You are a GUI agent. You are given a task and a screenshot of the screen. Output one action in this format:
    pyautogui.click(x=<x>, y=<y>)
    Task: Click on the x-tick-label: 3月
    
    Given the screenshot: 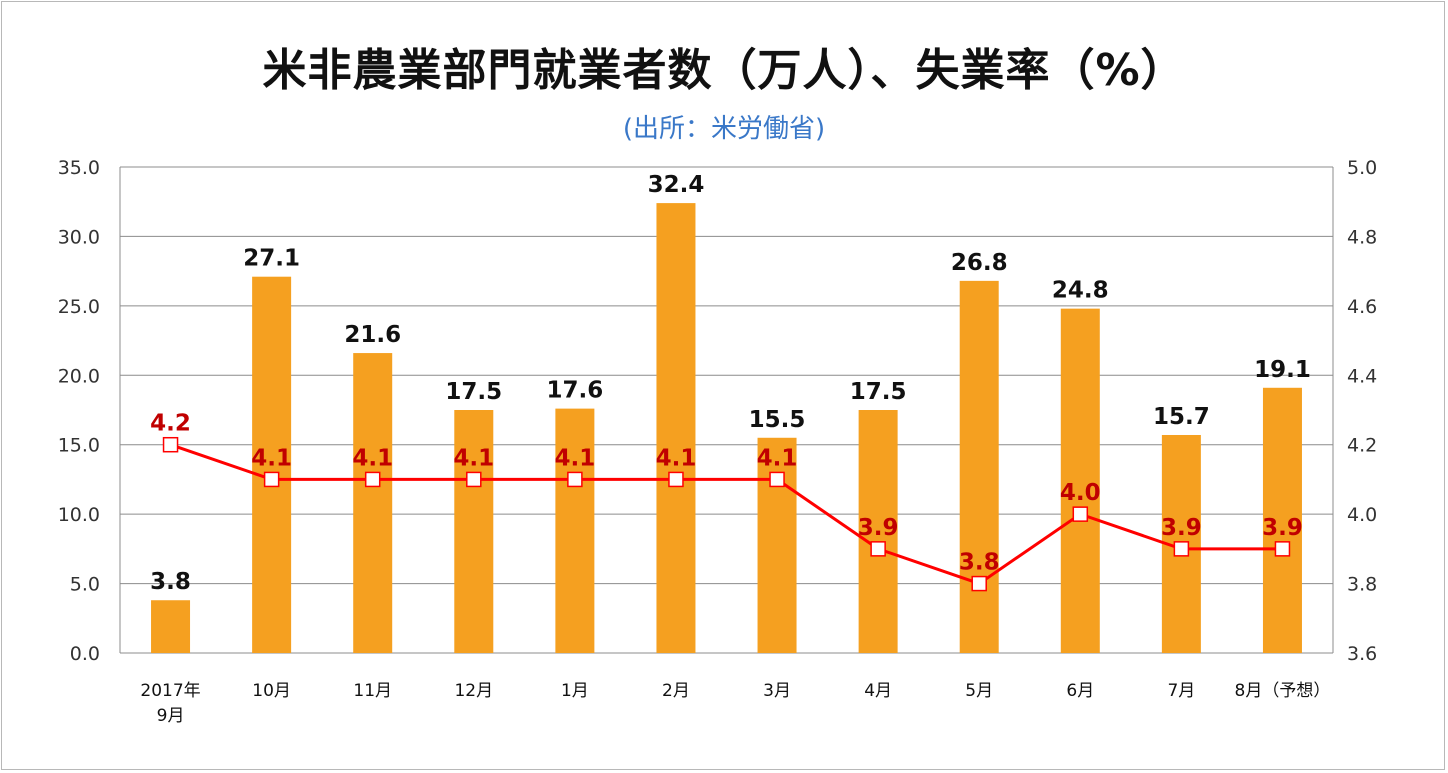 What is the action you would take?
    pyautogui.click(x=777, y=691)
    